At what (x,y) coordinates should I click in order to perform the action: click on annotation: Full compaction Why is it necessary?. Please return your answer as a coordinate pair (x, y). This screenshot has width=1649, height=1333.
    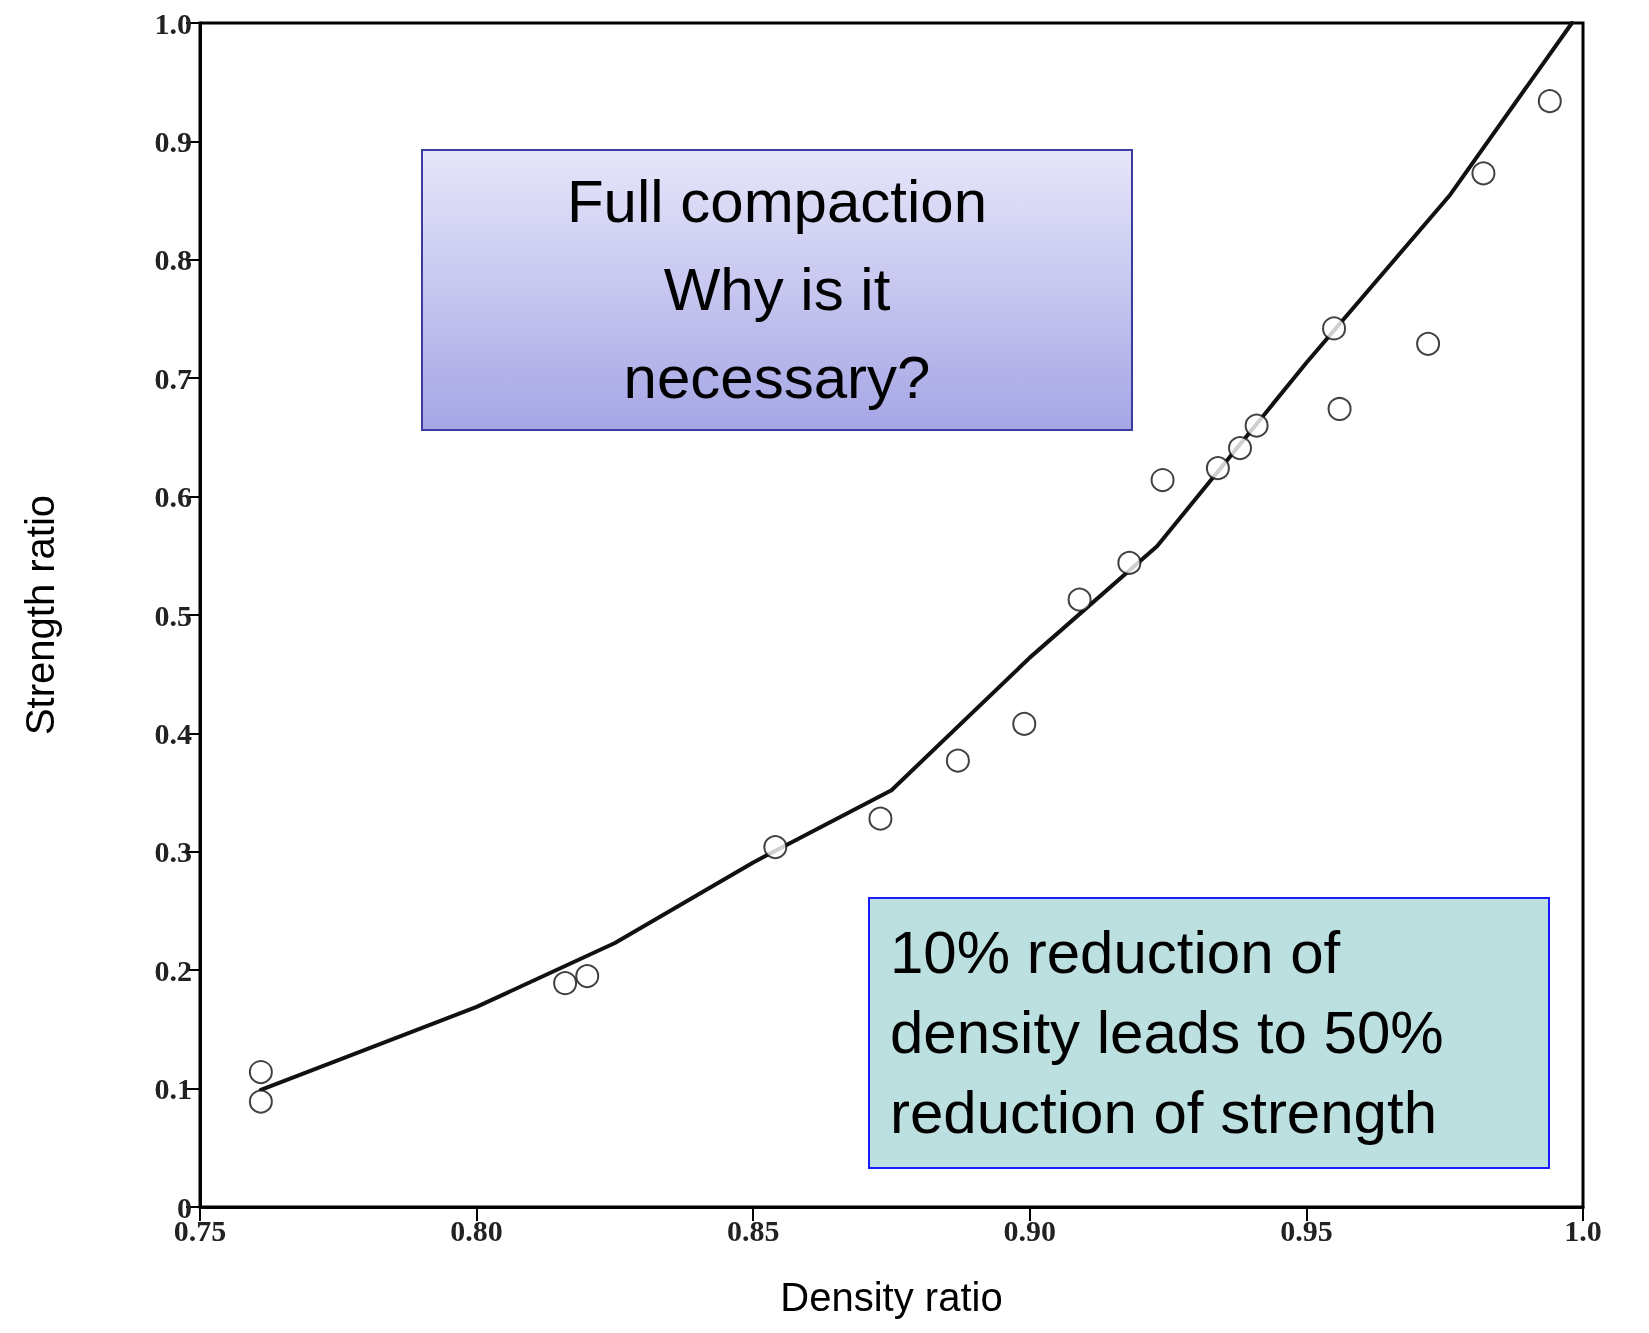
    Looking at the image, I should click on (777, 290).